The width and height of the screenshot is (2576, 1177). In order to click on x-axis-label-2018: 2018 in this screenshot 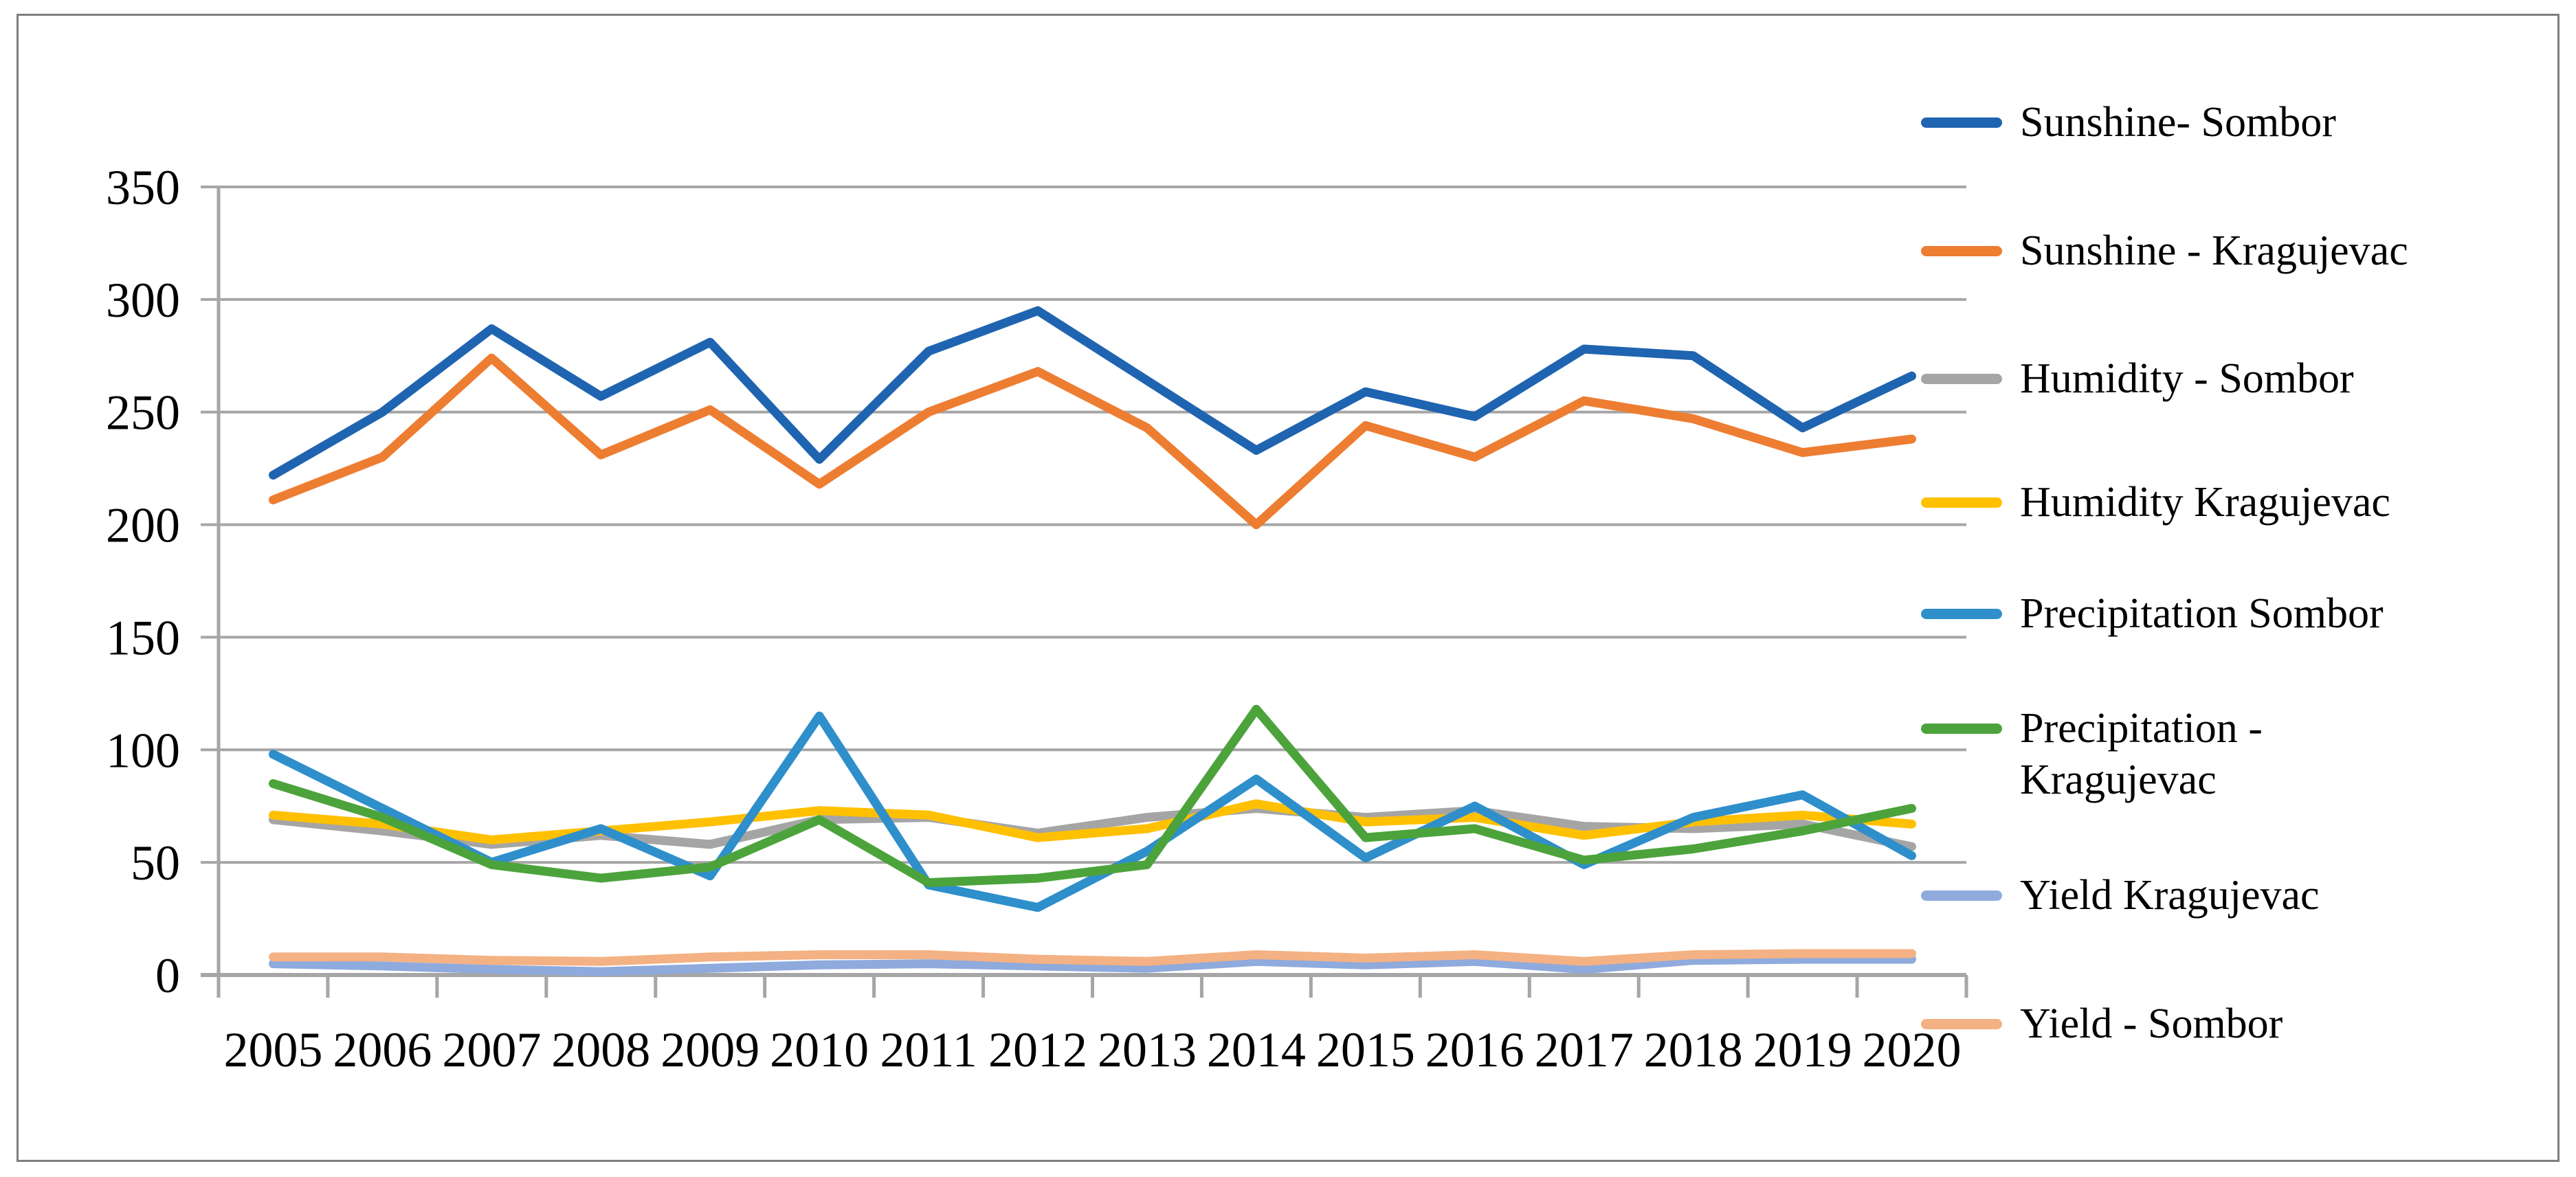, I will do `click(1693, 1050)`.